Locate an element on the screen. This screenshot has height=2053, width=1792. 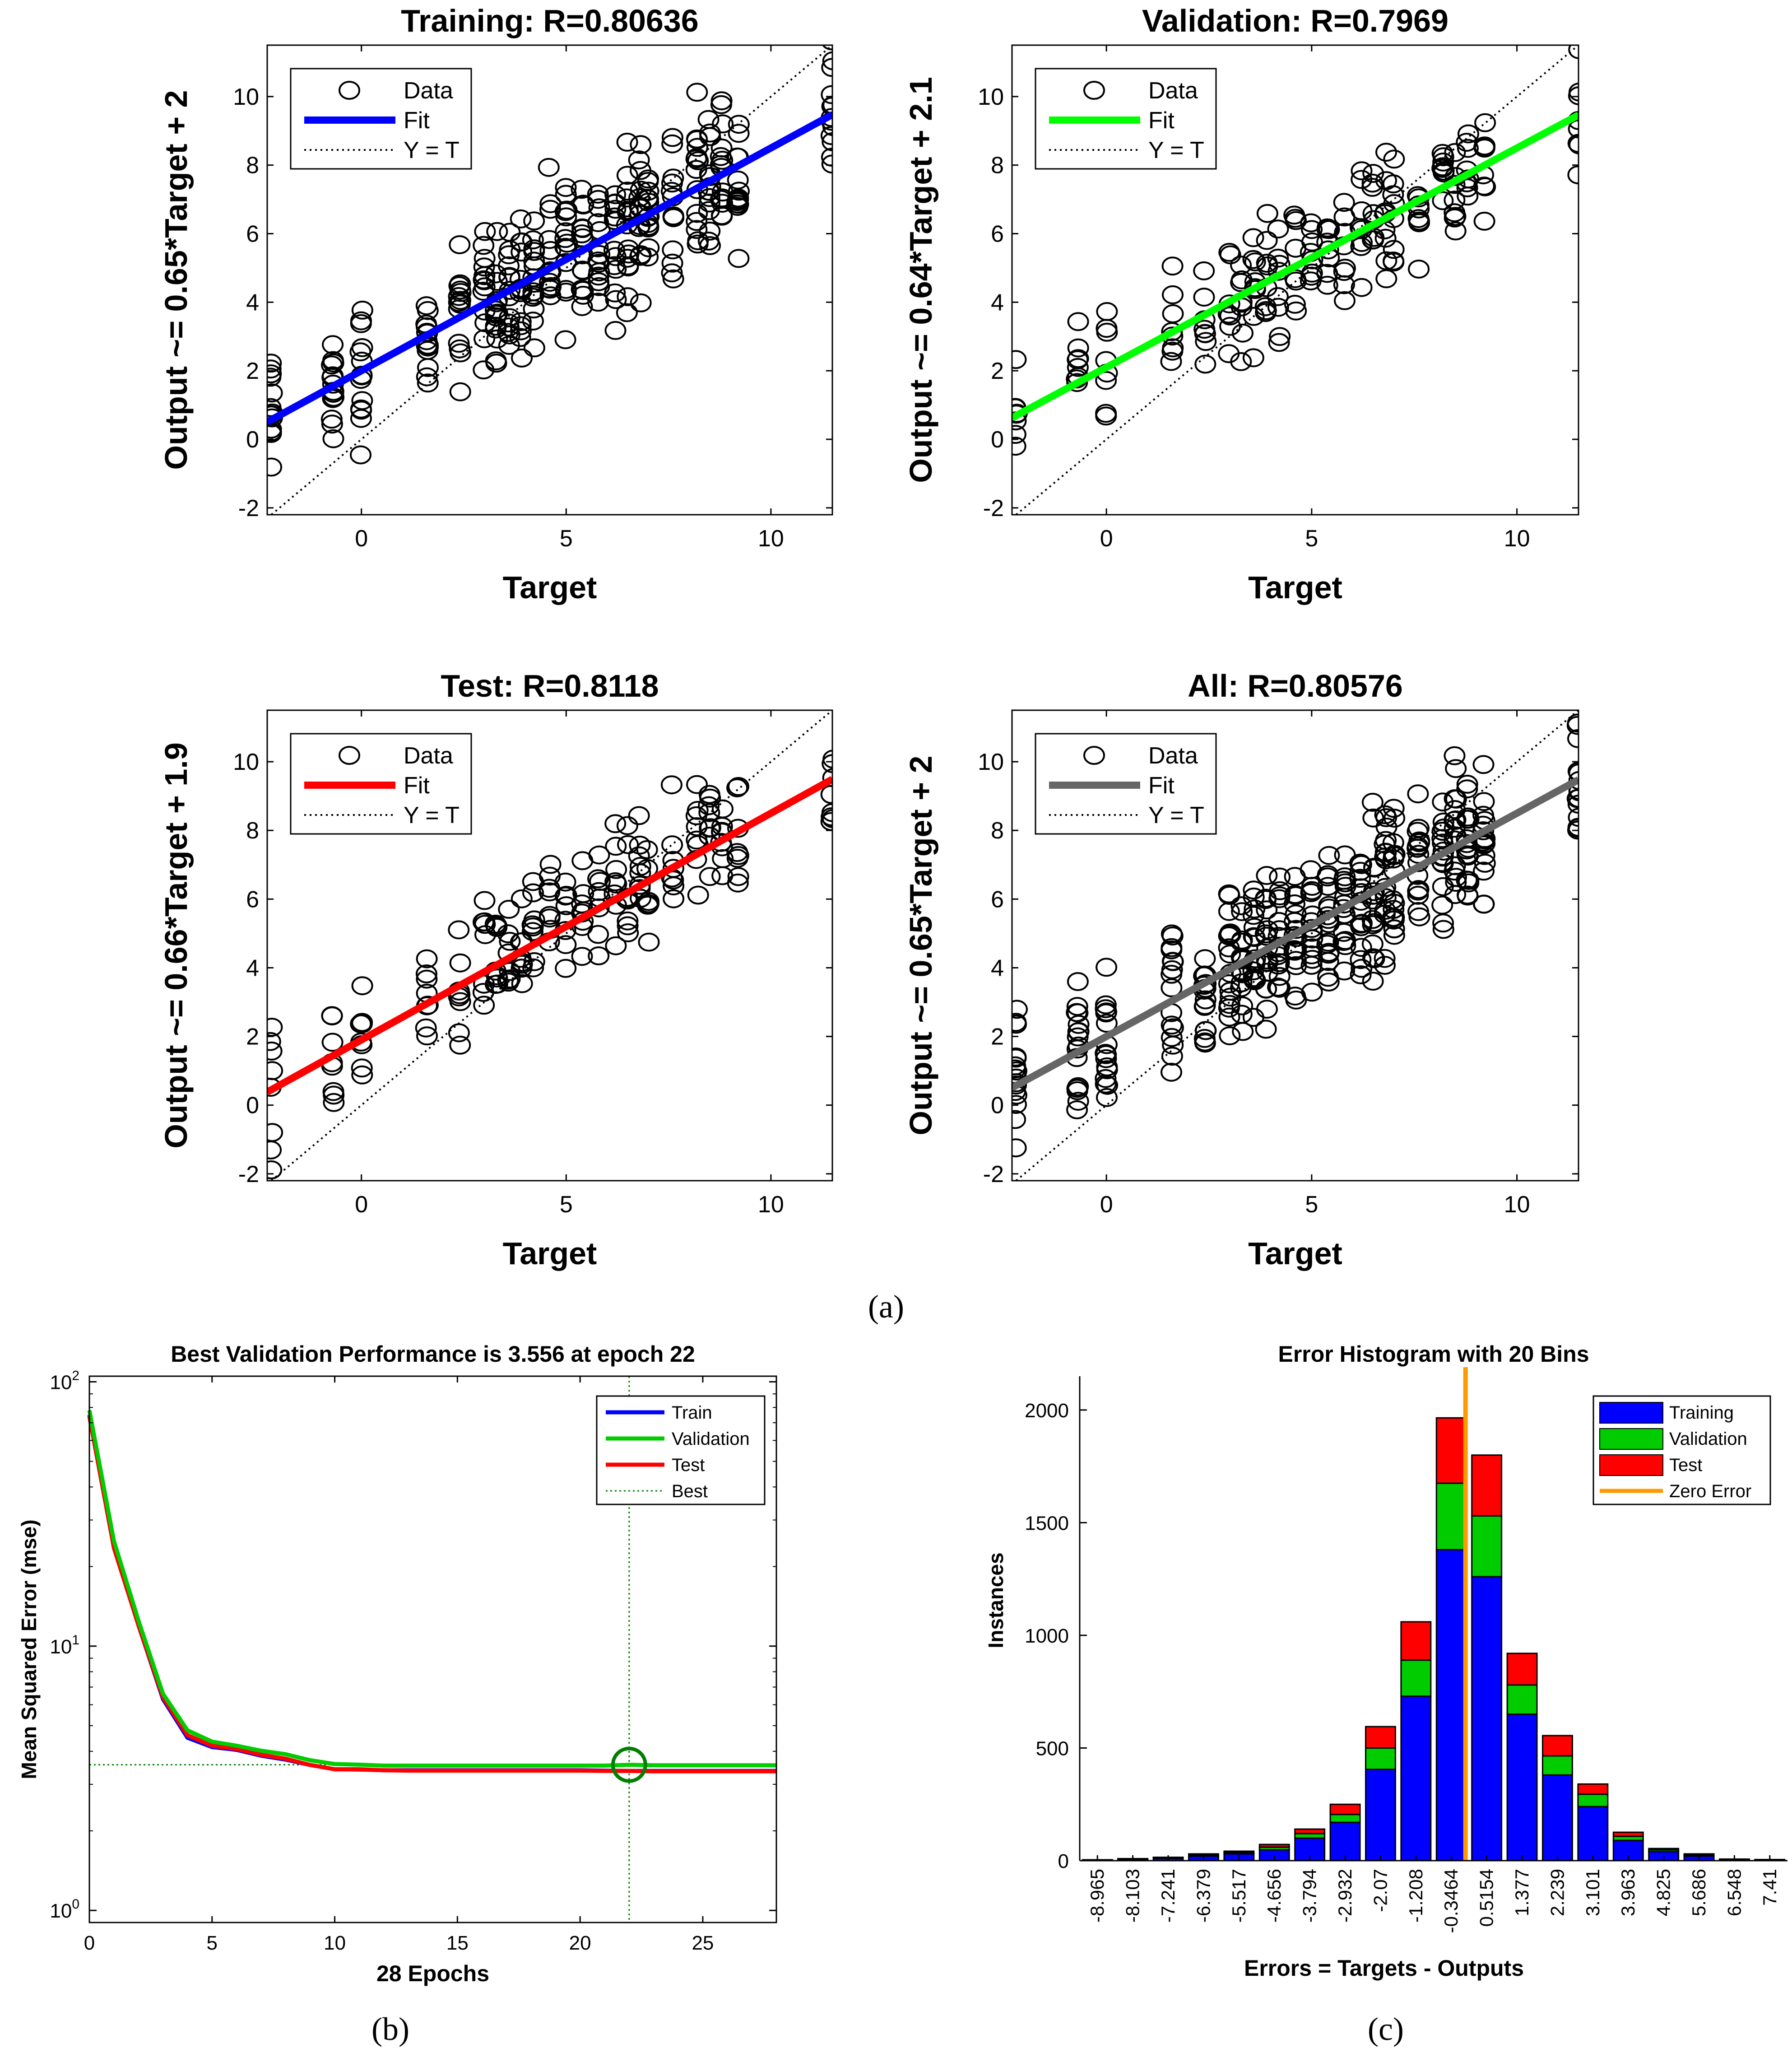
y-tick-label: 6 is located at coordinates (997, 234).